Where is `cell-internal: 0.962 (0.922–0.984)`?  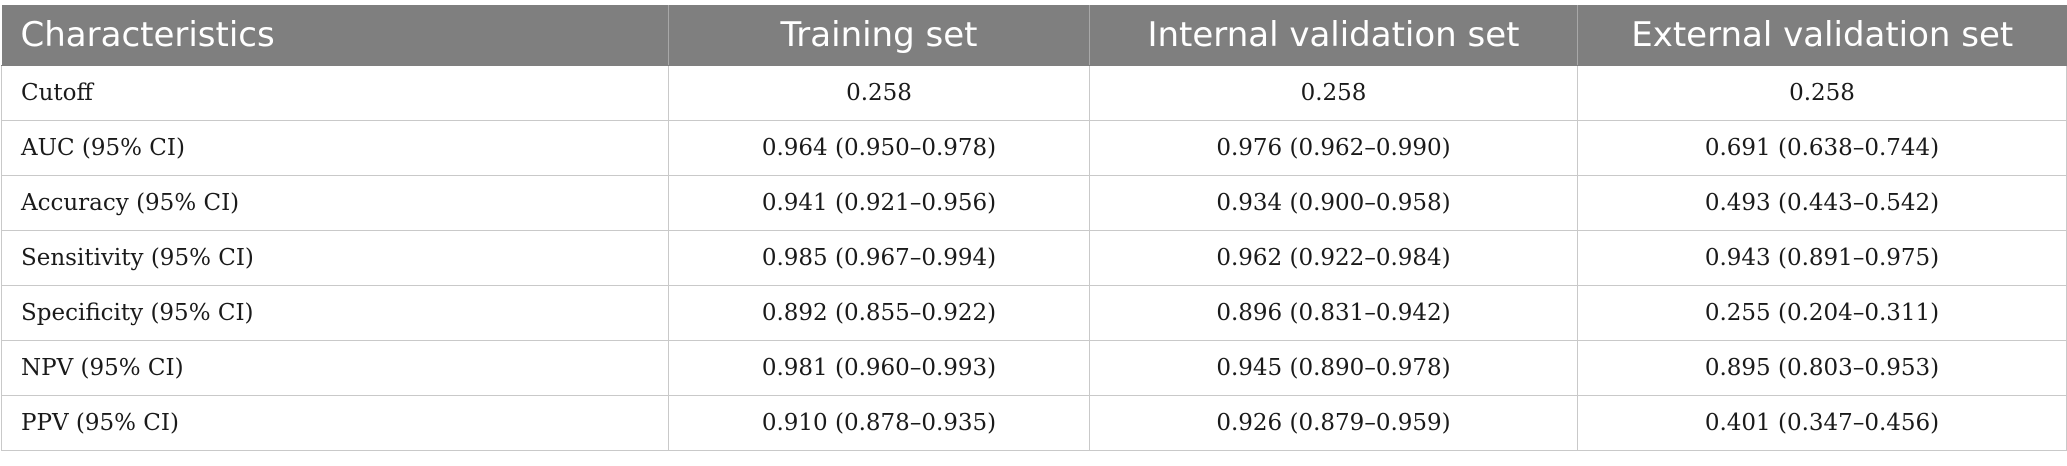
cell-internal: 0.962 (0.922–0.984) is located at coordinates (1333, 258).